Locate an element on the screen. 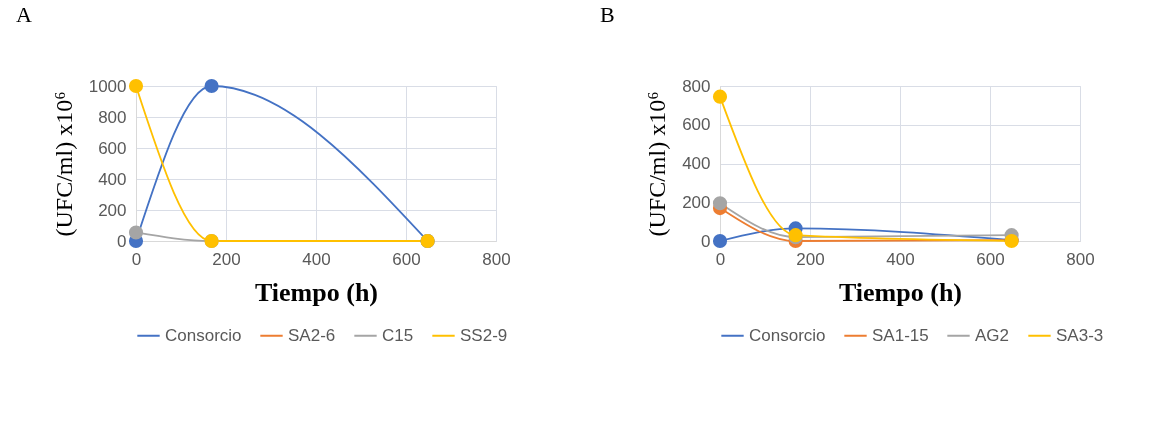  legend-label: AG2 is located at coordinates (992, 335).